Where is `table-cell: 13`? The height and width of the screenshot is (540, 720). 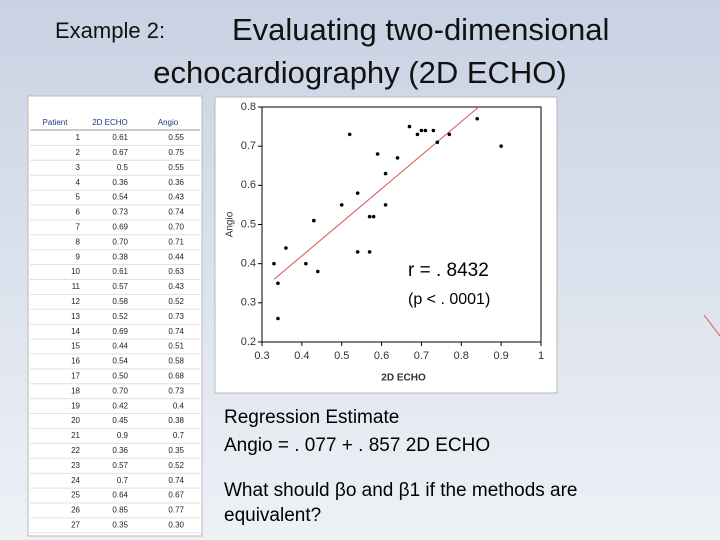 table-cell: 13 is located at coordinates (75, 316).